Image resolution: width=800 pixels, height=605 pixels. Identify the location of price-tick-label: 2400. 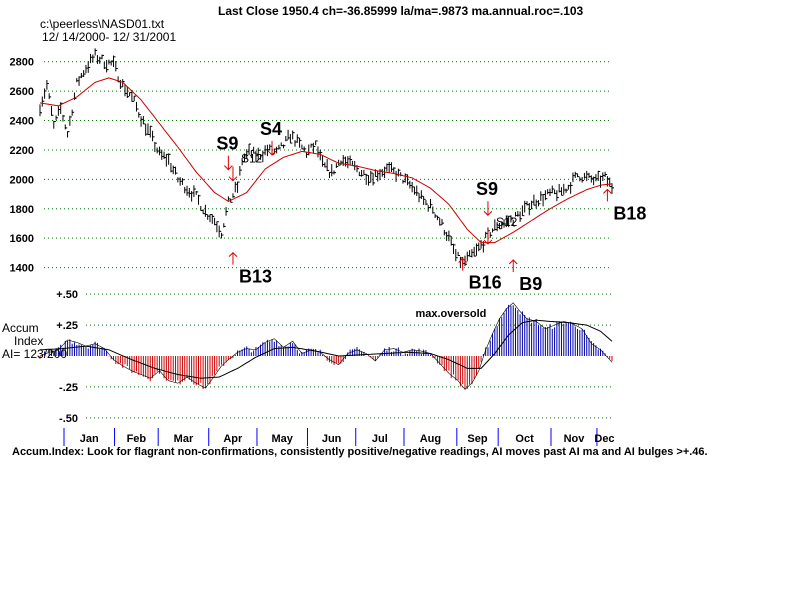
(22, 122).